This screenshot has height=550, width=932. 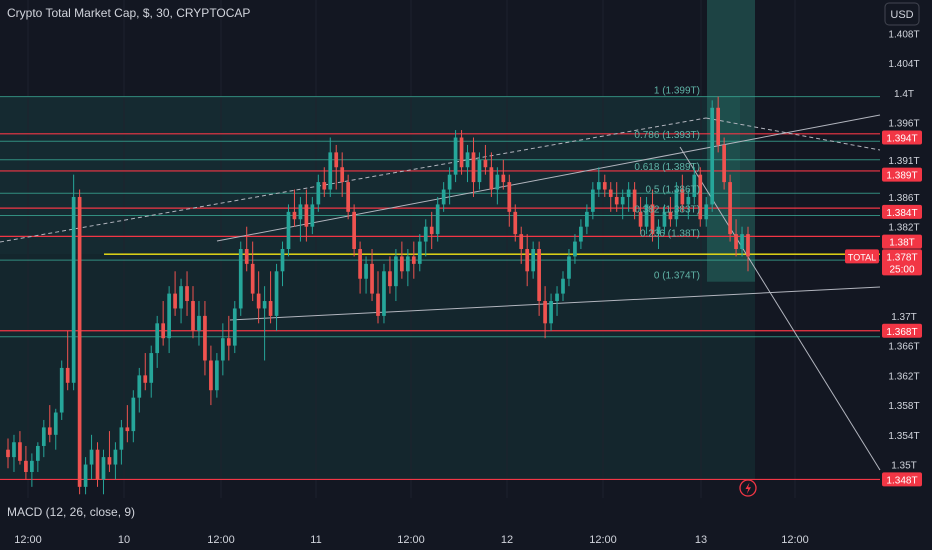 What do you see at coordinates (904, 466) in the screenshot?
I see `y-tick-label: 1.35T` at bounding box center [904, 466].